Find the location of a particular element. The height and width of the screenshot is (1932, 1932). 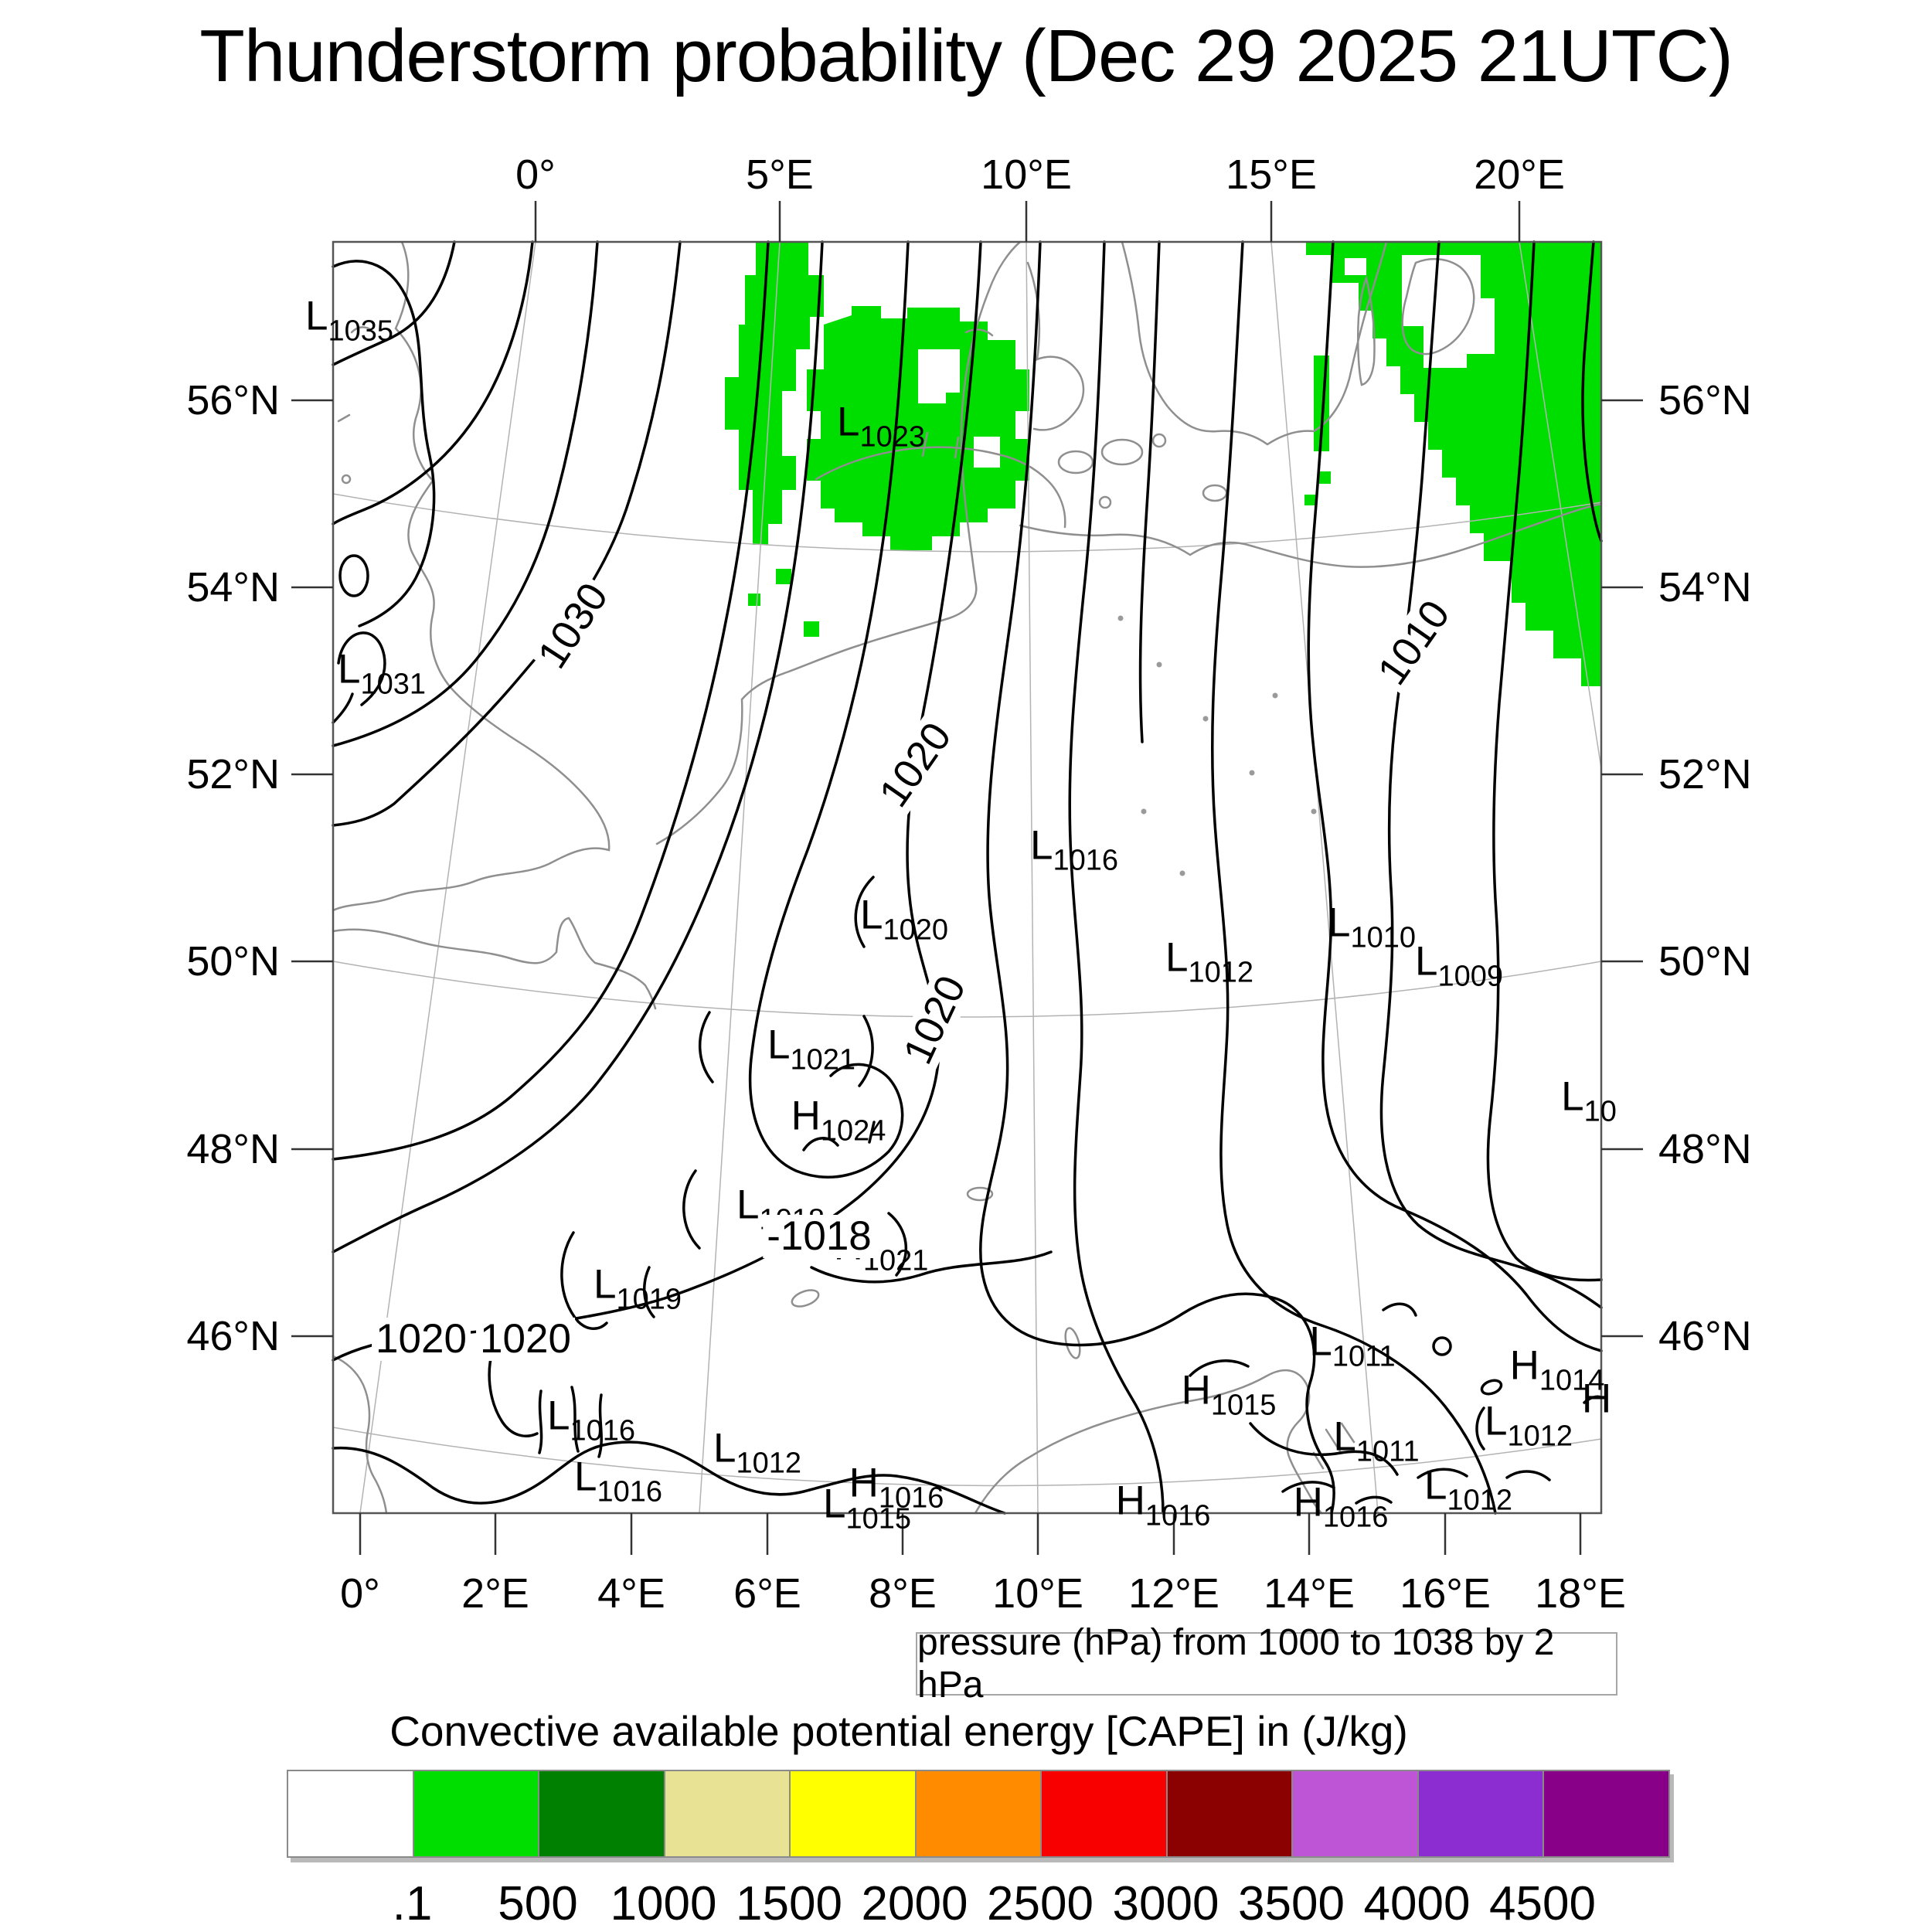

pressure-center-label: L 1035 is located at coordinates (349, 321).